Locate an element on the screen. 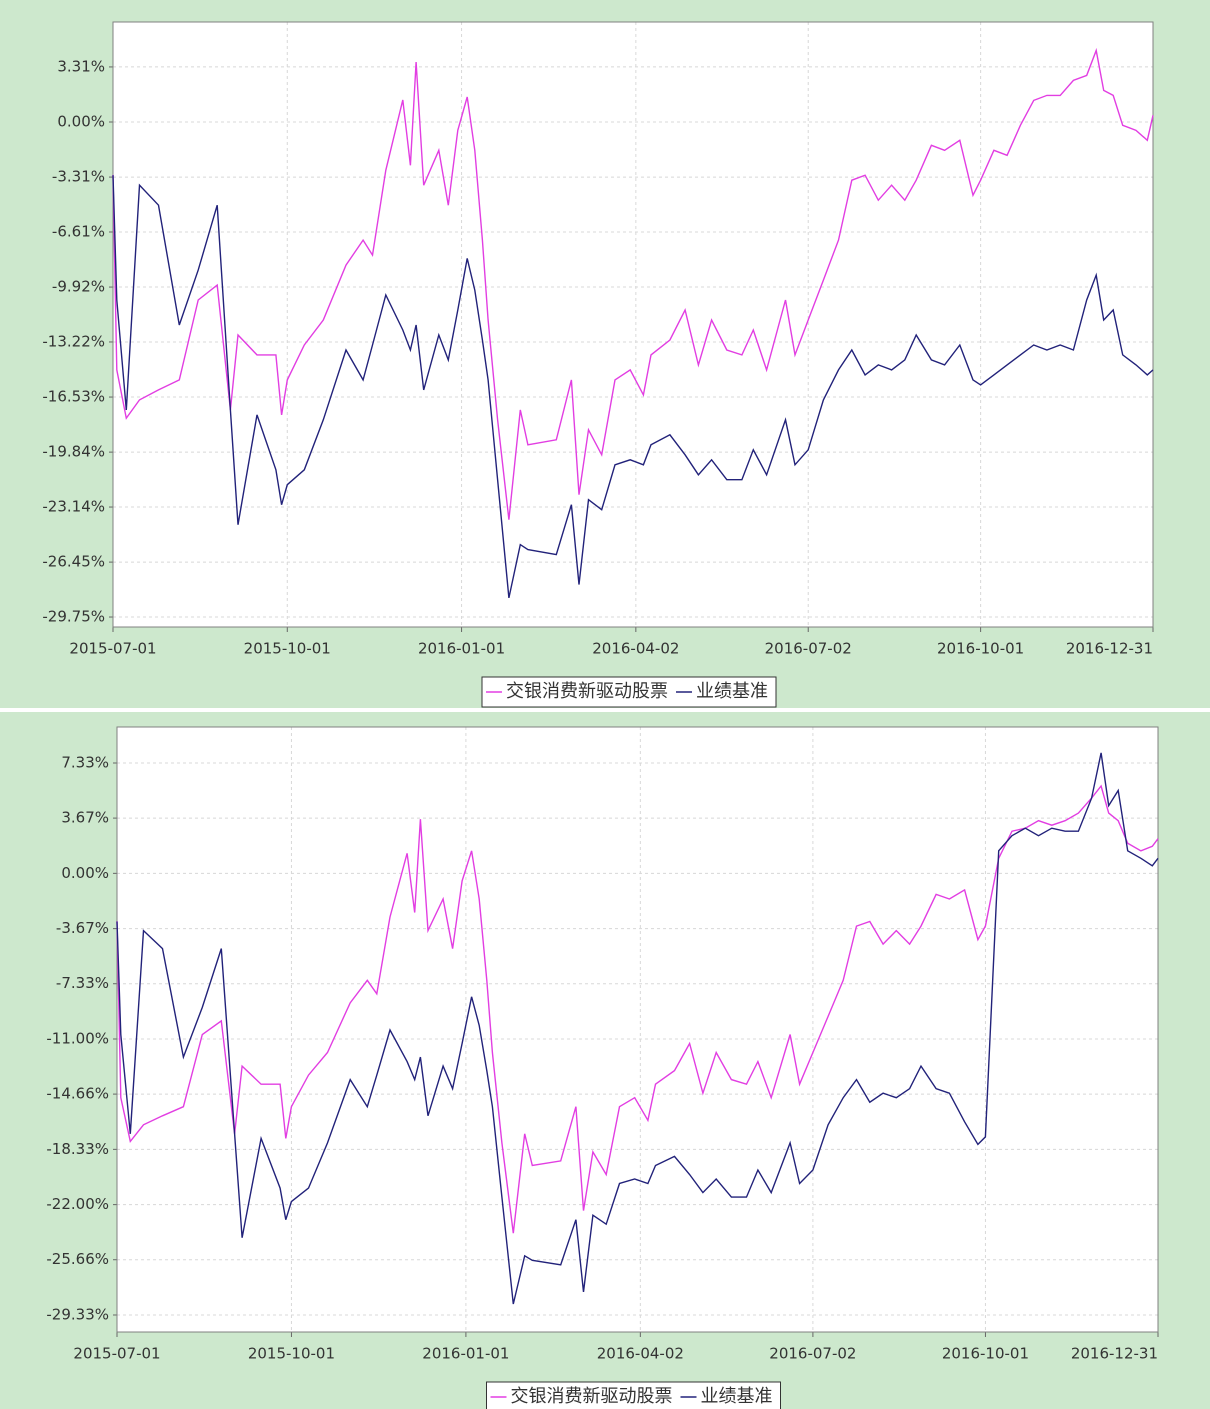 This screenshot has width=1210, height=1409. y-tick-label: -14.66% is located at coordinates (77, 1094).